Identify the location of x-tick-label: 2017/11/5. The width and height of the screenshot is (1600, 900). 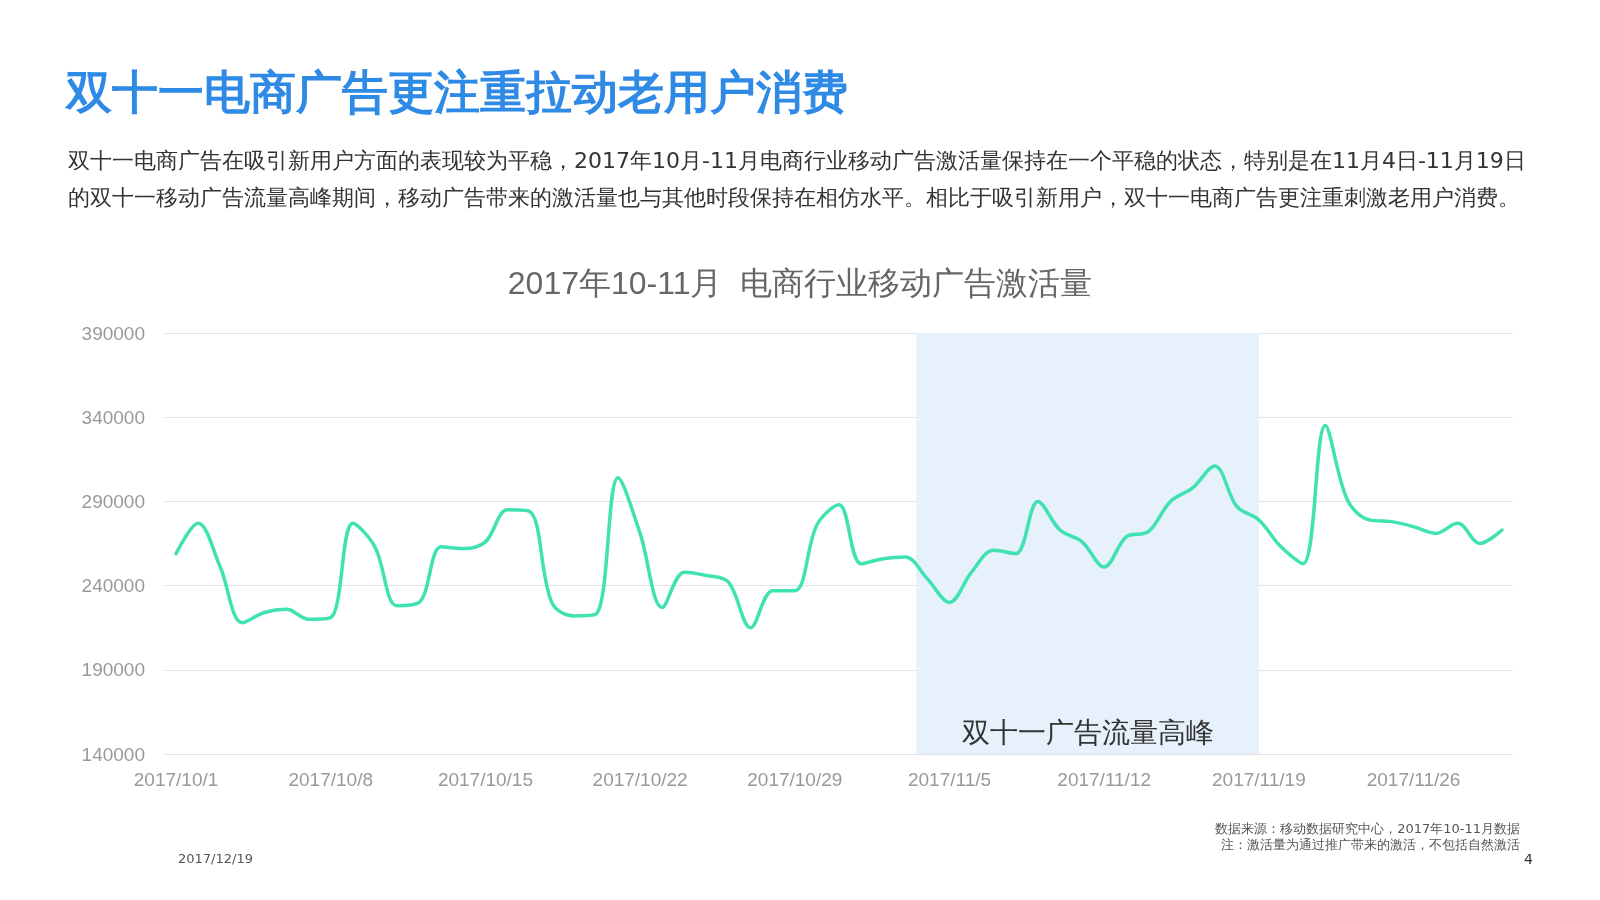
(949, 779).